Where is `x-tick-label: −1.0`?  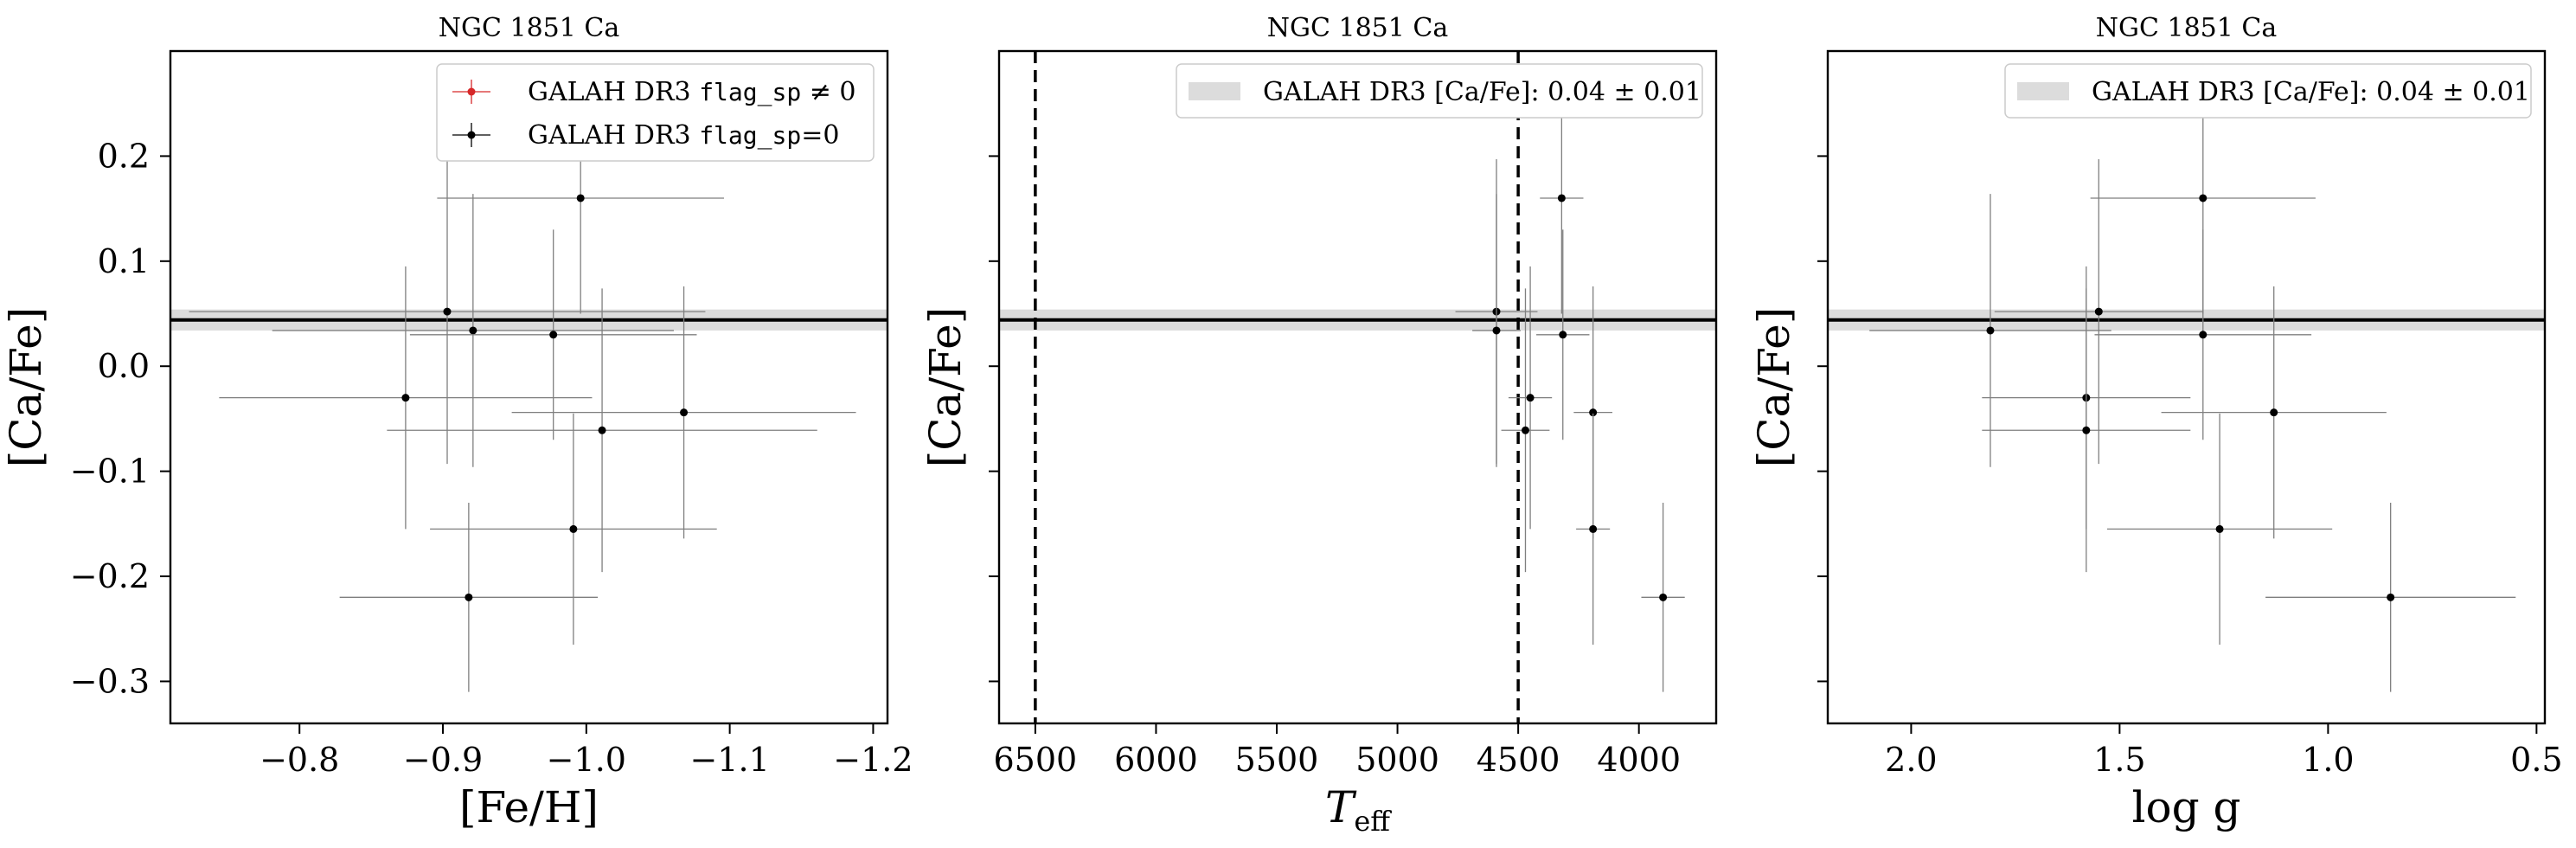
x-tick-label: −1.0 is located at coordinates (586, 760).